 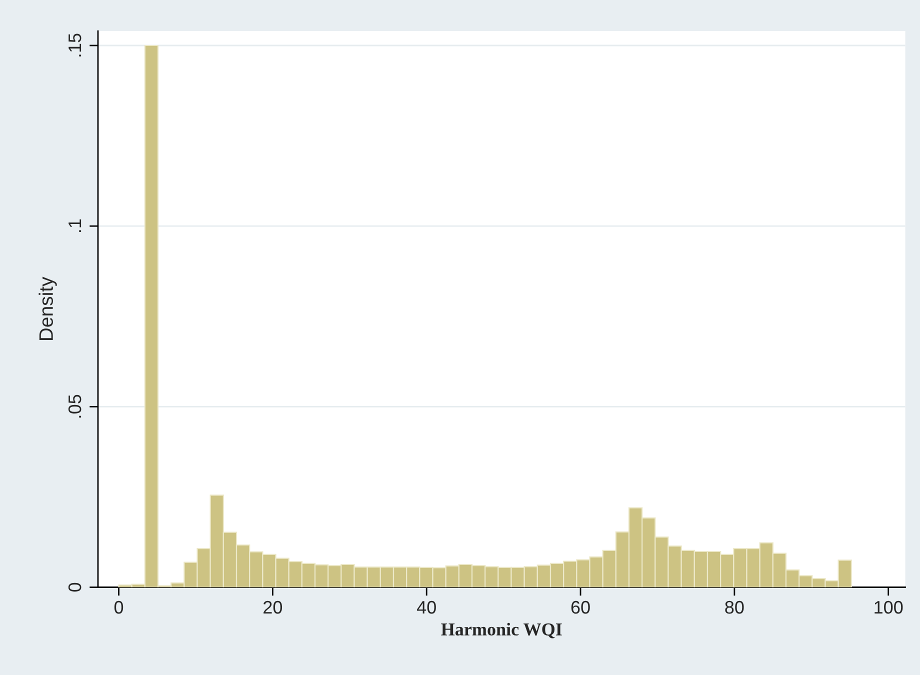 I want to click on x-tick-label: 0, so click(x=119, y=607).